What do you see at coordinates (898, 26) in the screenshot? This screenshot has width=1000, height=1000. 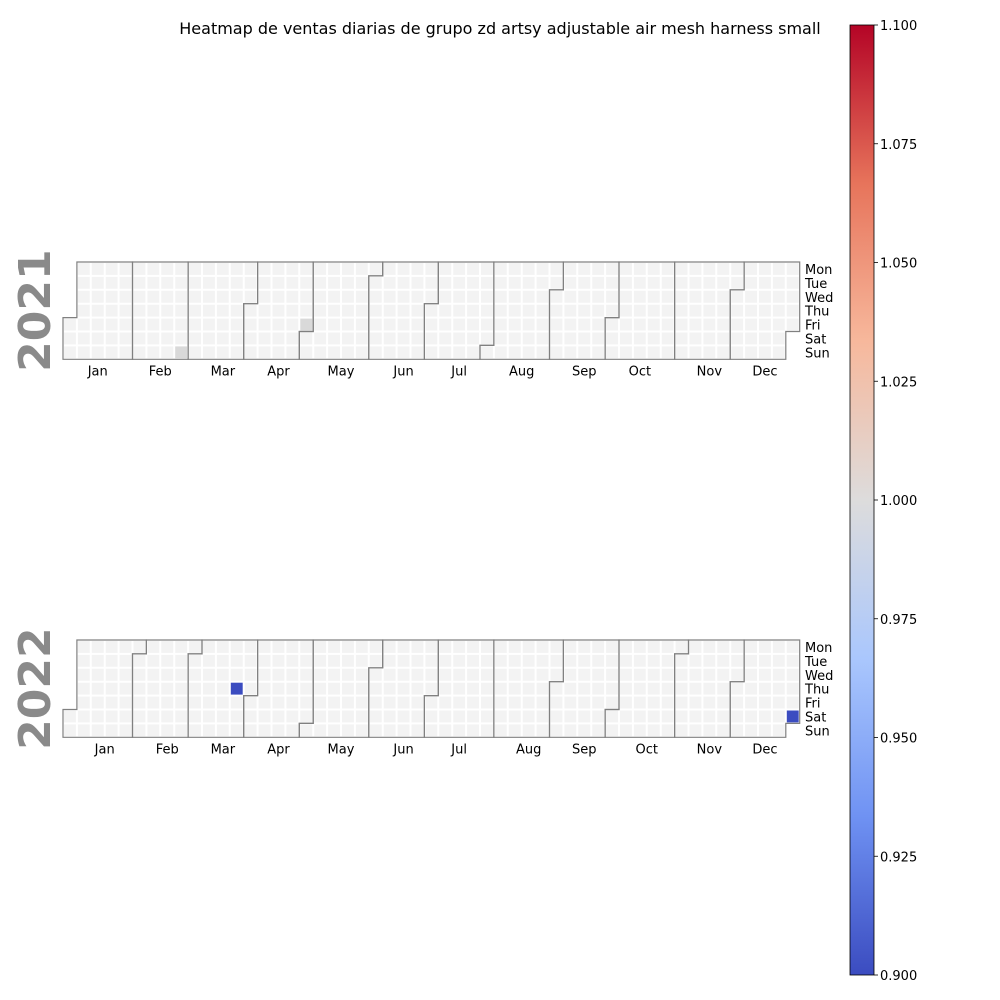 I see `colorbar-tick-label: 1.100` at bounding box center [898, 26].